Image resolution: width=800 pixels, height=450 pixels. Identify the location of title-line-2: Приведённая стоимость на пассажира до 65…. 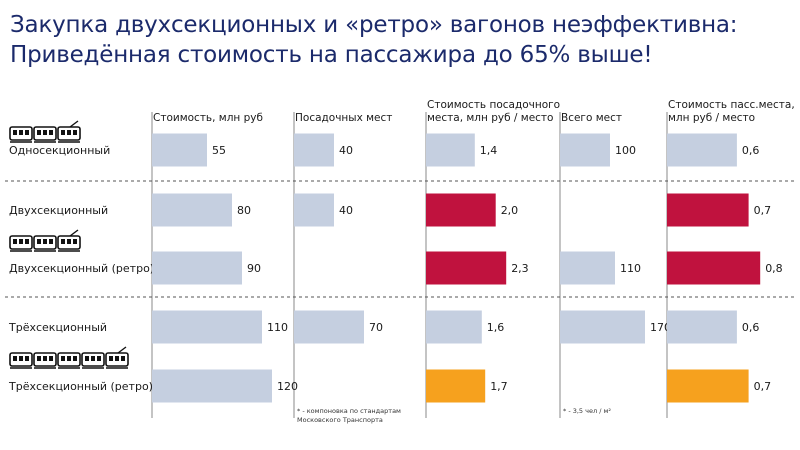
(331, 55).